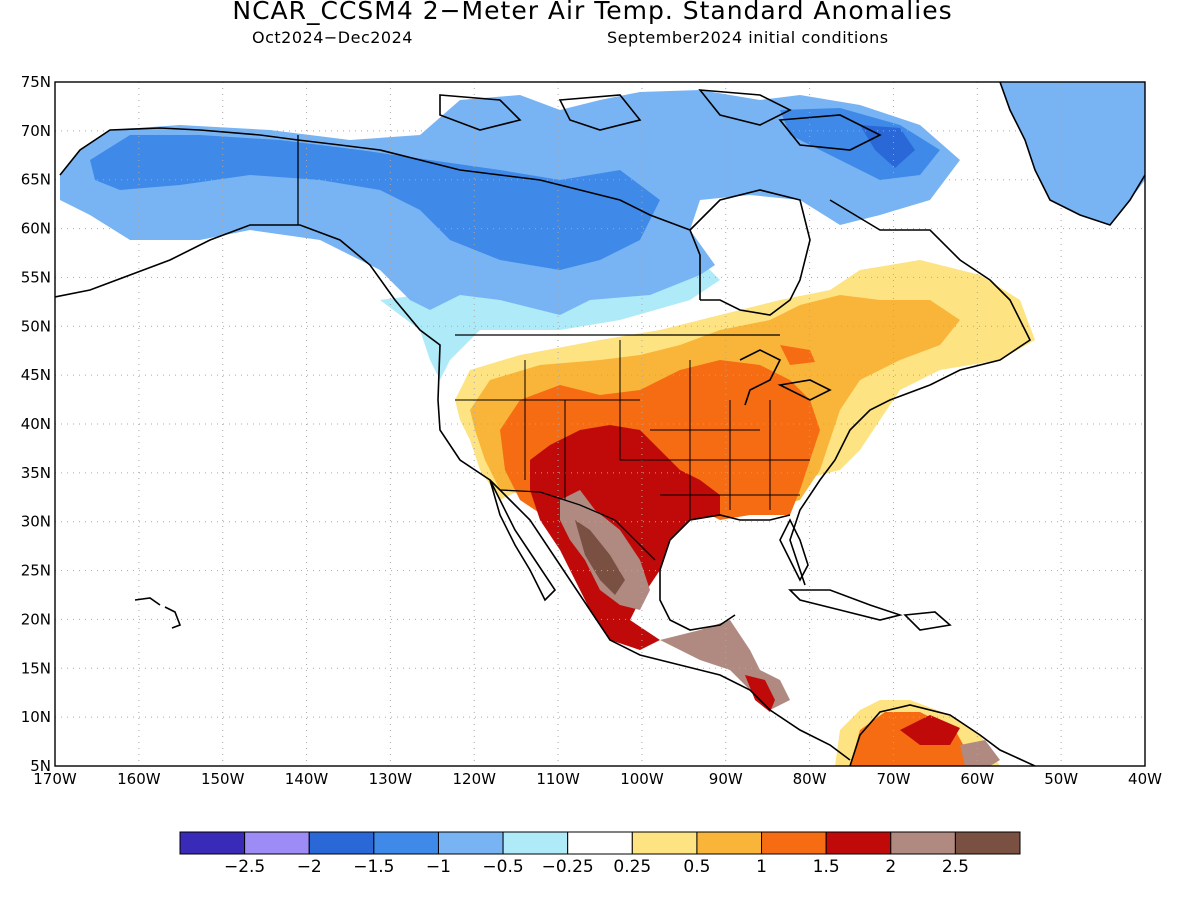  Describe the element at coordinates (139, 779) in the screenshot. I see `longitude-label: 160W` at that location.